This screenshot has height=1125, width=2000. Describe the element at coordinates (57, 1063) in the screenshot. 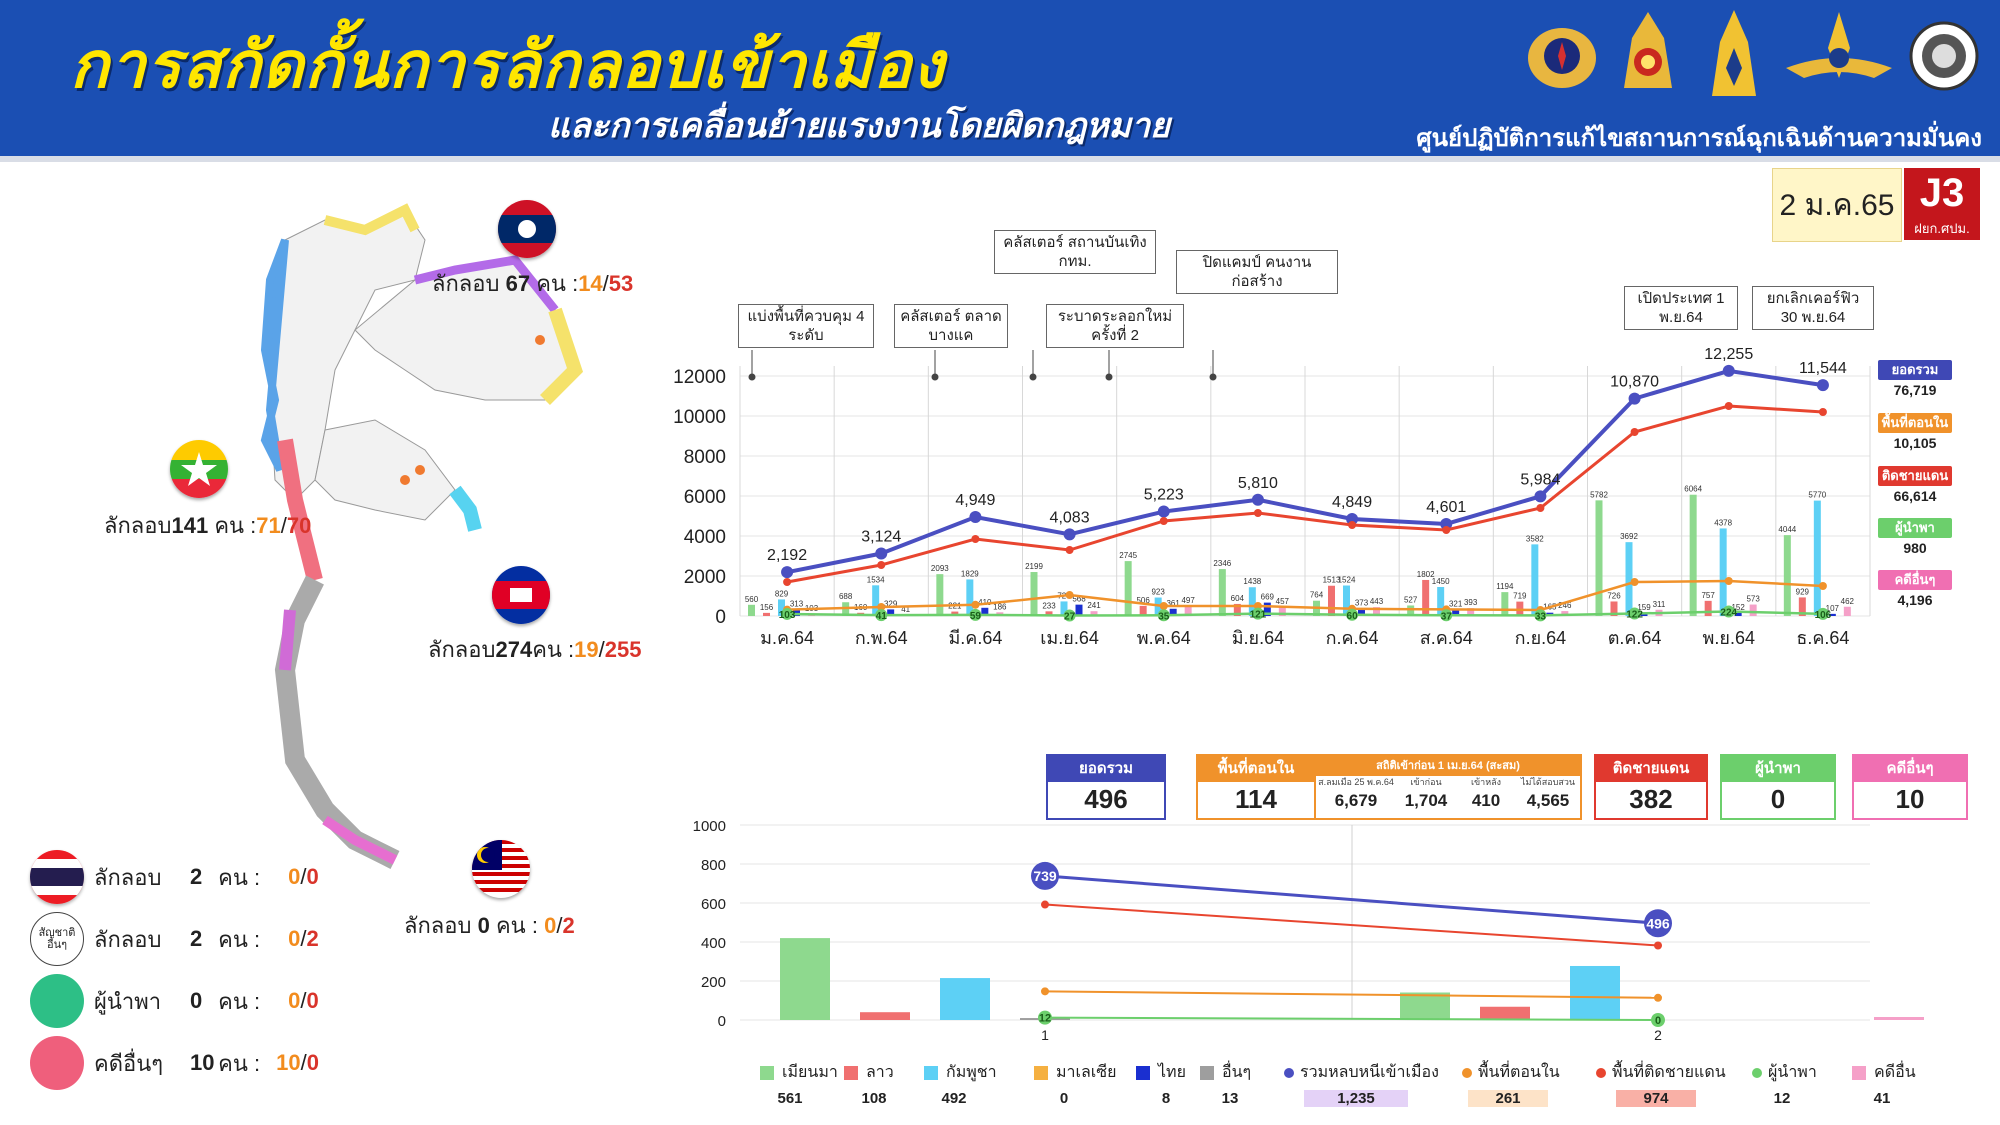

I see `pink-circle-icon` at that location.